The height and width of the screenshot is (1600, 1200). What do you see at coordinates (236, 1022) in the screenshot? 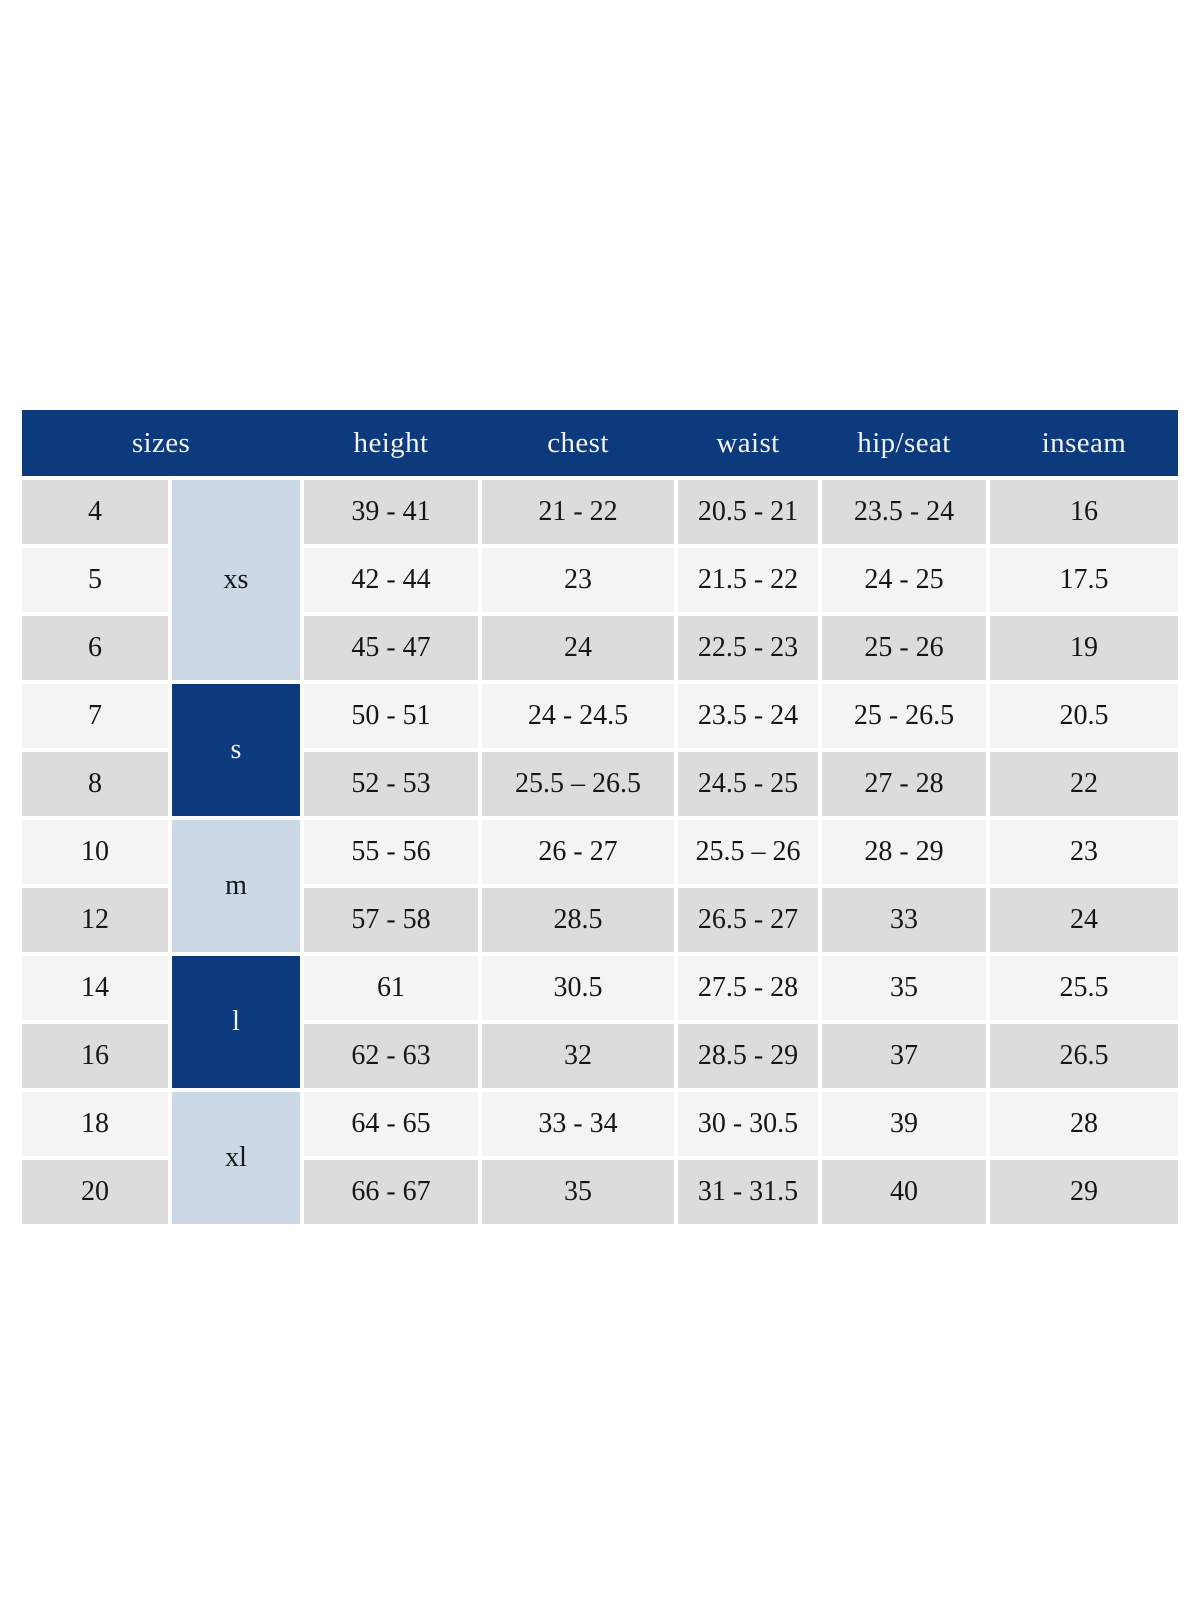
I see `size-group-l: l` at bounding box center [236, 1022].